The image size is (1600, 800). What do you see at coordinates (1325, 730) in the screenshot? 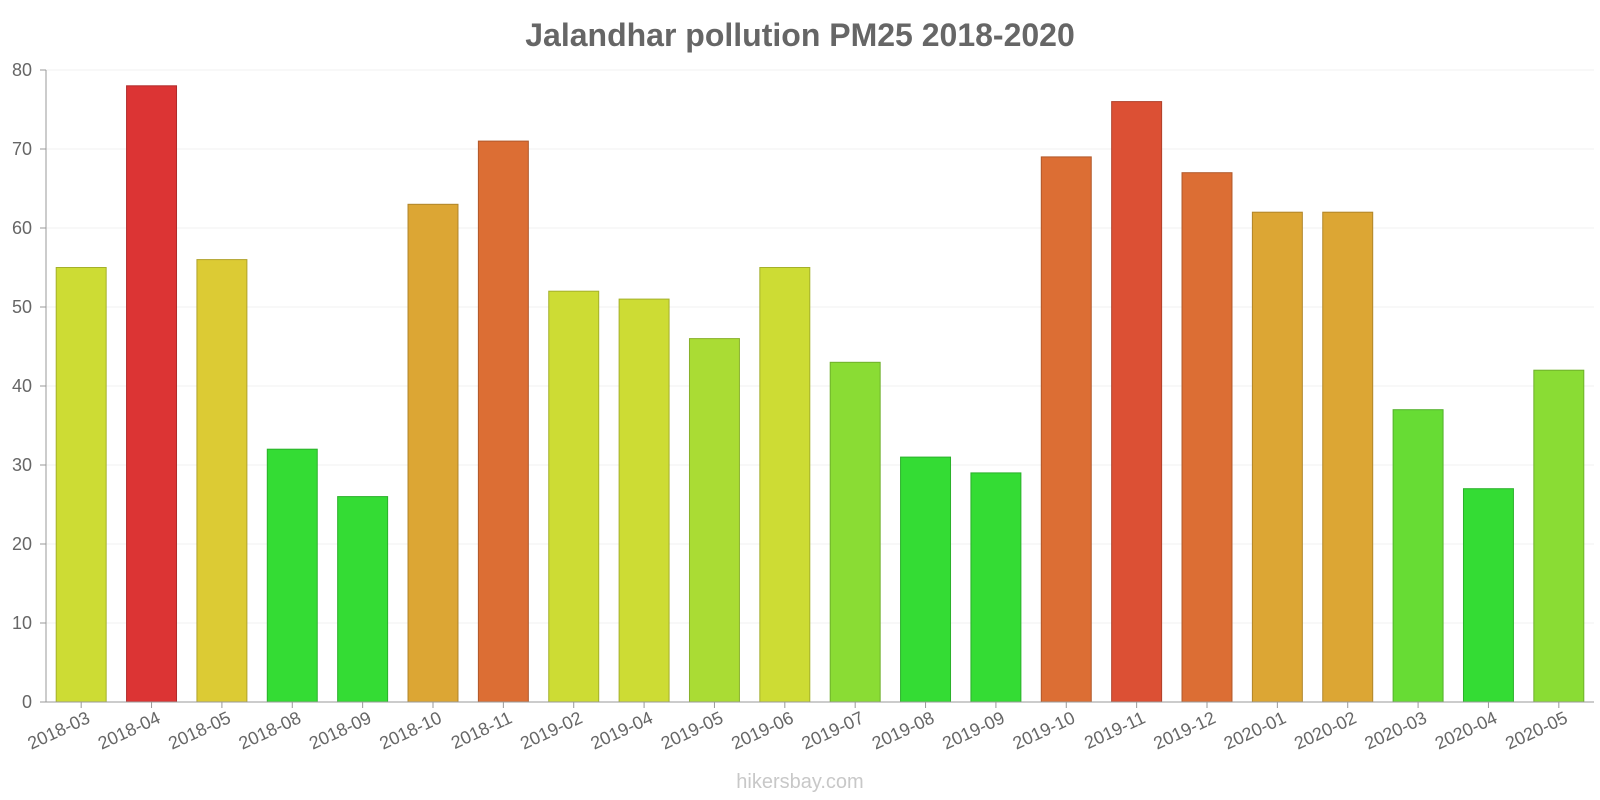
I see `x-tick-label: 2020-02` at bounding box center [1325, 730].